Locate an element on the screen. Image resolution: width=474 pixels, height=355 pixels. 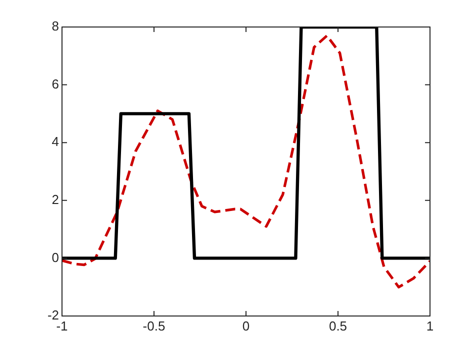
y-tick-label: 2 is located at coordinates (55, 199).